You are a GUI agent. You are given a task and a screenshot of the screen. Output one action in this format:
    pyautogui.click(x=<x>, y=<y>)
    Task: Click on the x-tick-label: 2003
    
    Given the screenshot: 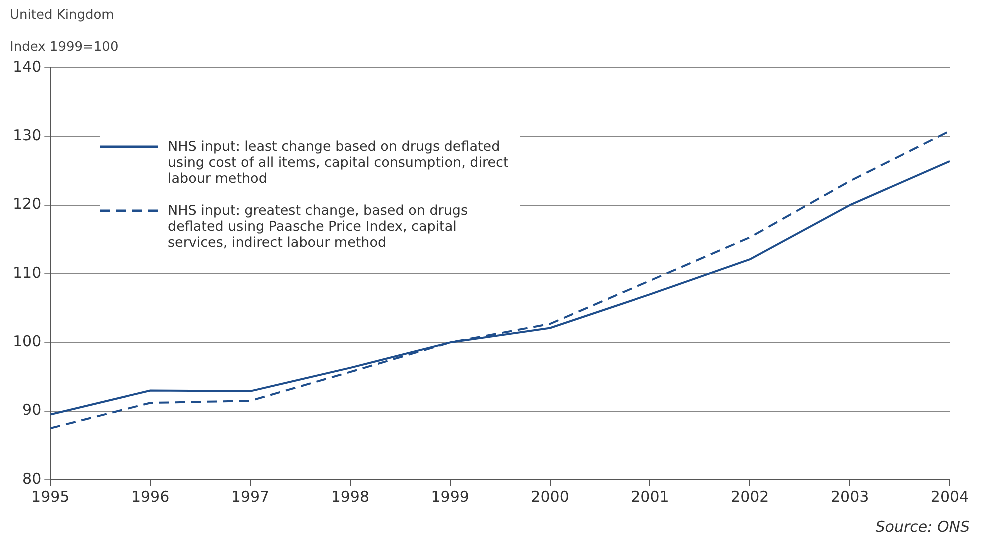 What is the action you would take?
    pyautogui.click(x=850, y=497)
    